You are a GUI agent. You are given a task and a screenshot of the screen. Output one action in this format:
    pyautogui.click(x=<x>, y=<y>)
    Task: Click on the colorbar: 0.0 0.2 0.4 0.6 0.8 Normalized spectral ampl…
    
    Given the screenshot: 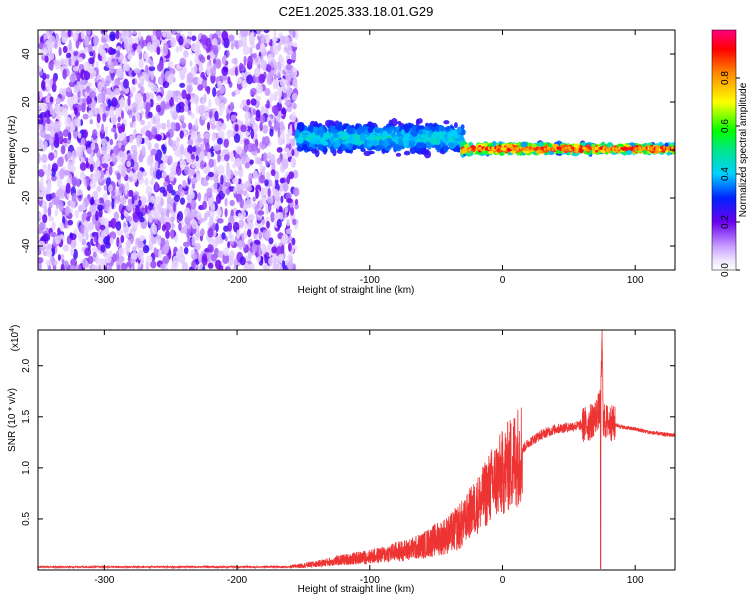 What is the action you would take?
    pyautogui.click(x=730, y=153)
    